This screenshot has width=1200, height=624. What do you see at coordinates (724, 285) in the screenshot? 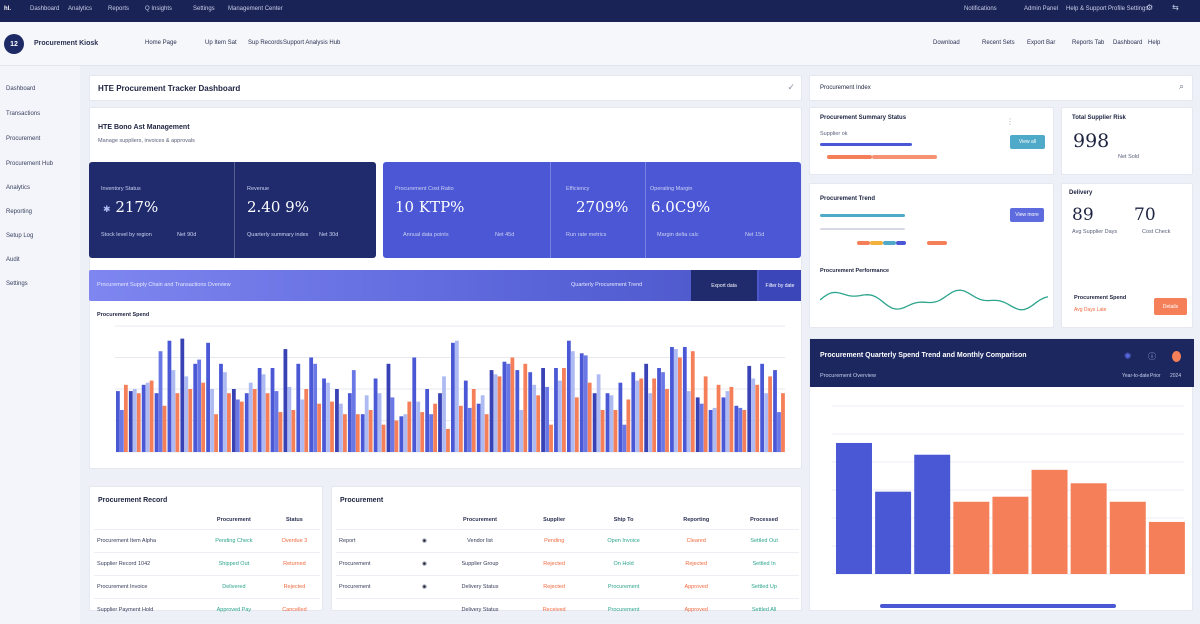
I see `export-button: Export data` at bounding box center [724, 285].